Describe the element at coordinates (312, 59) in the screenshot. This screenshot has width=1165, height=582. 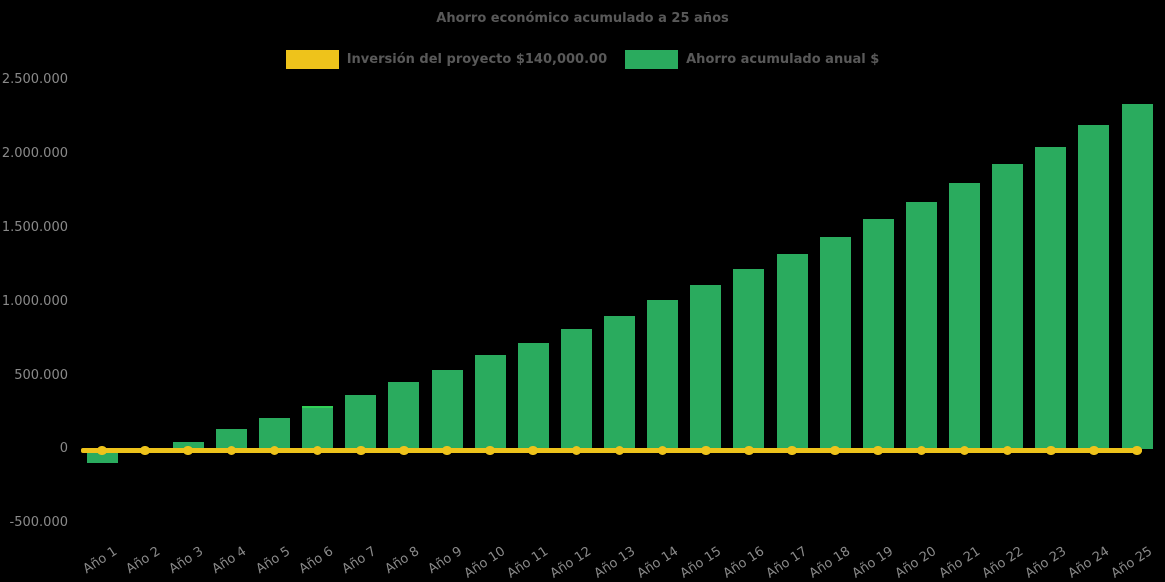
I see `legend-swatch-investment-icon` at that location.